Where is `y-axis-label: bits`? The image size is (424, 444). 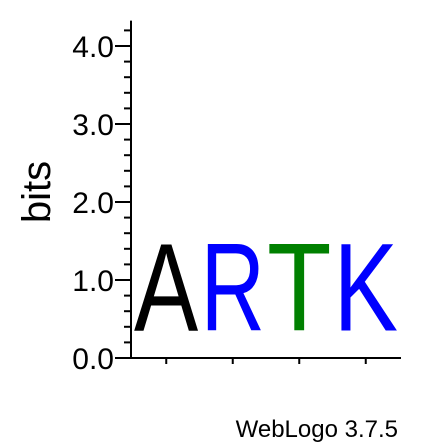
y-axis-label: bits is located at coordinates (37, 192).